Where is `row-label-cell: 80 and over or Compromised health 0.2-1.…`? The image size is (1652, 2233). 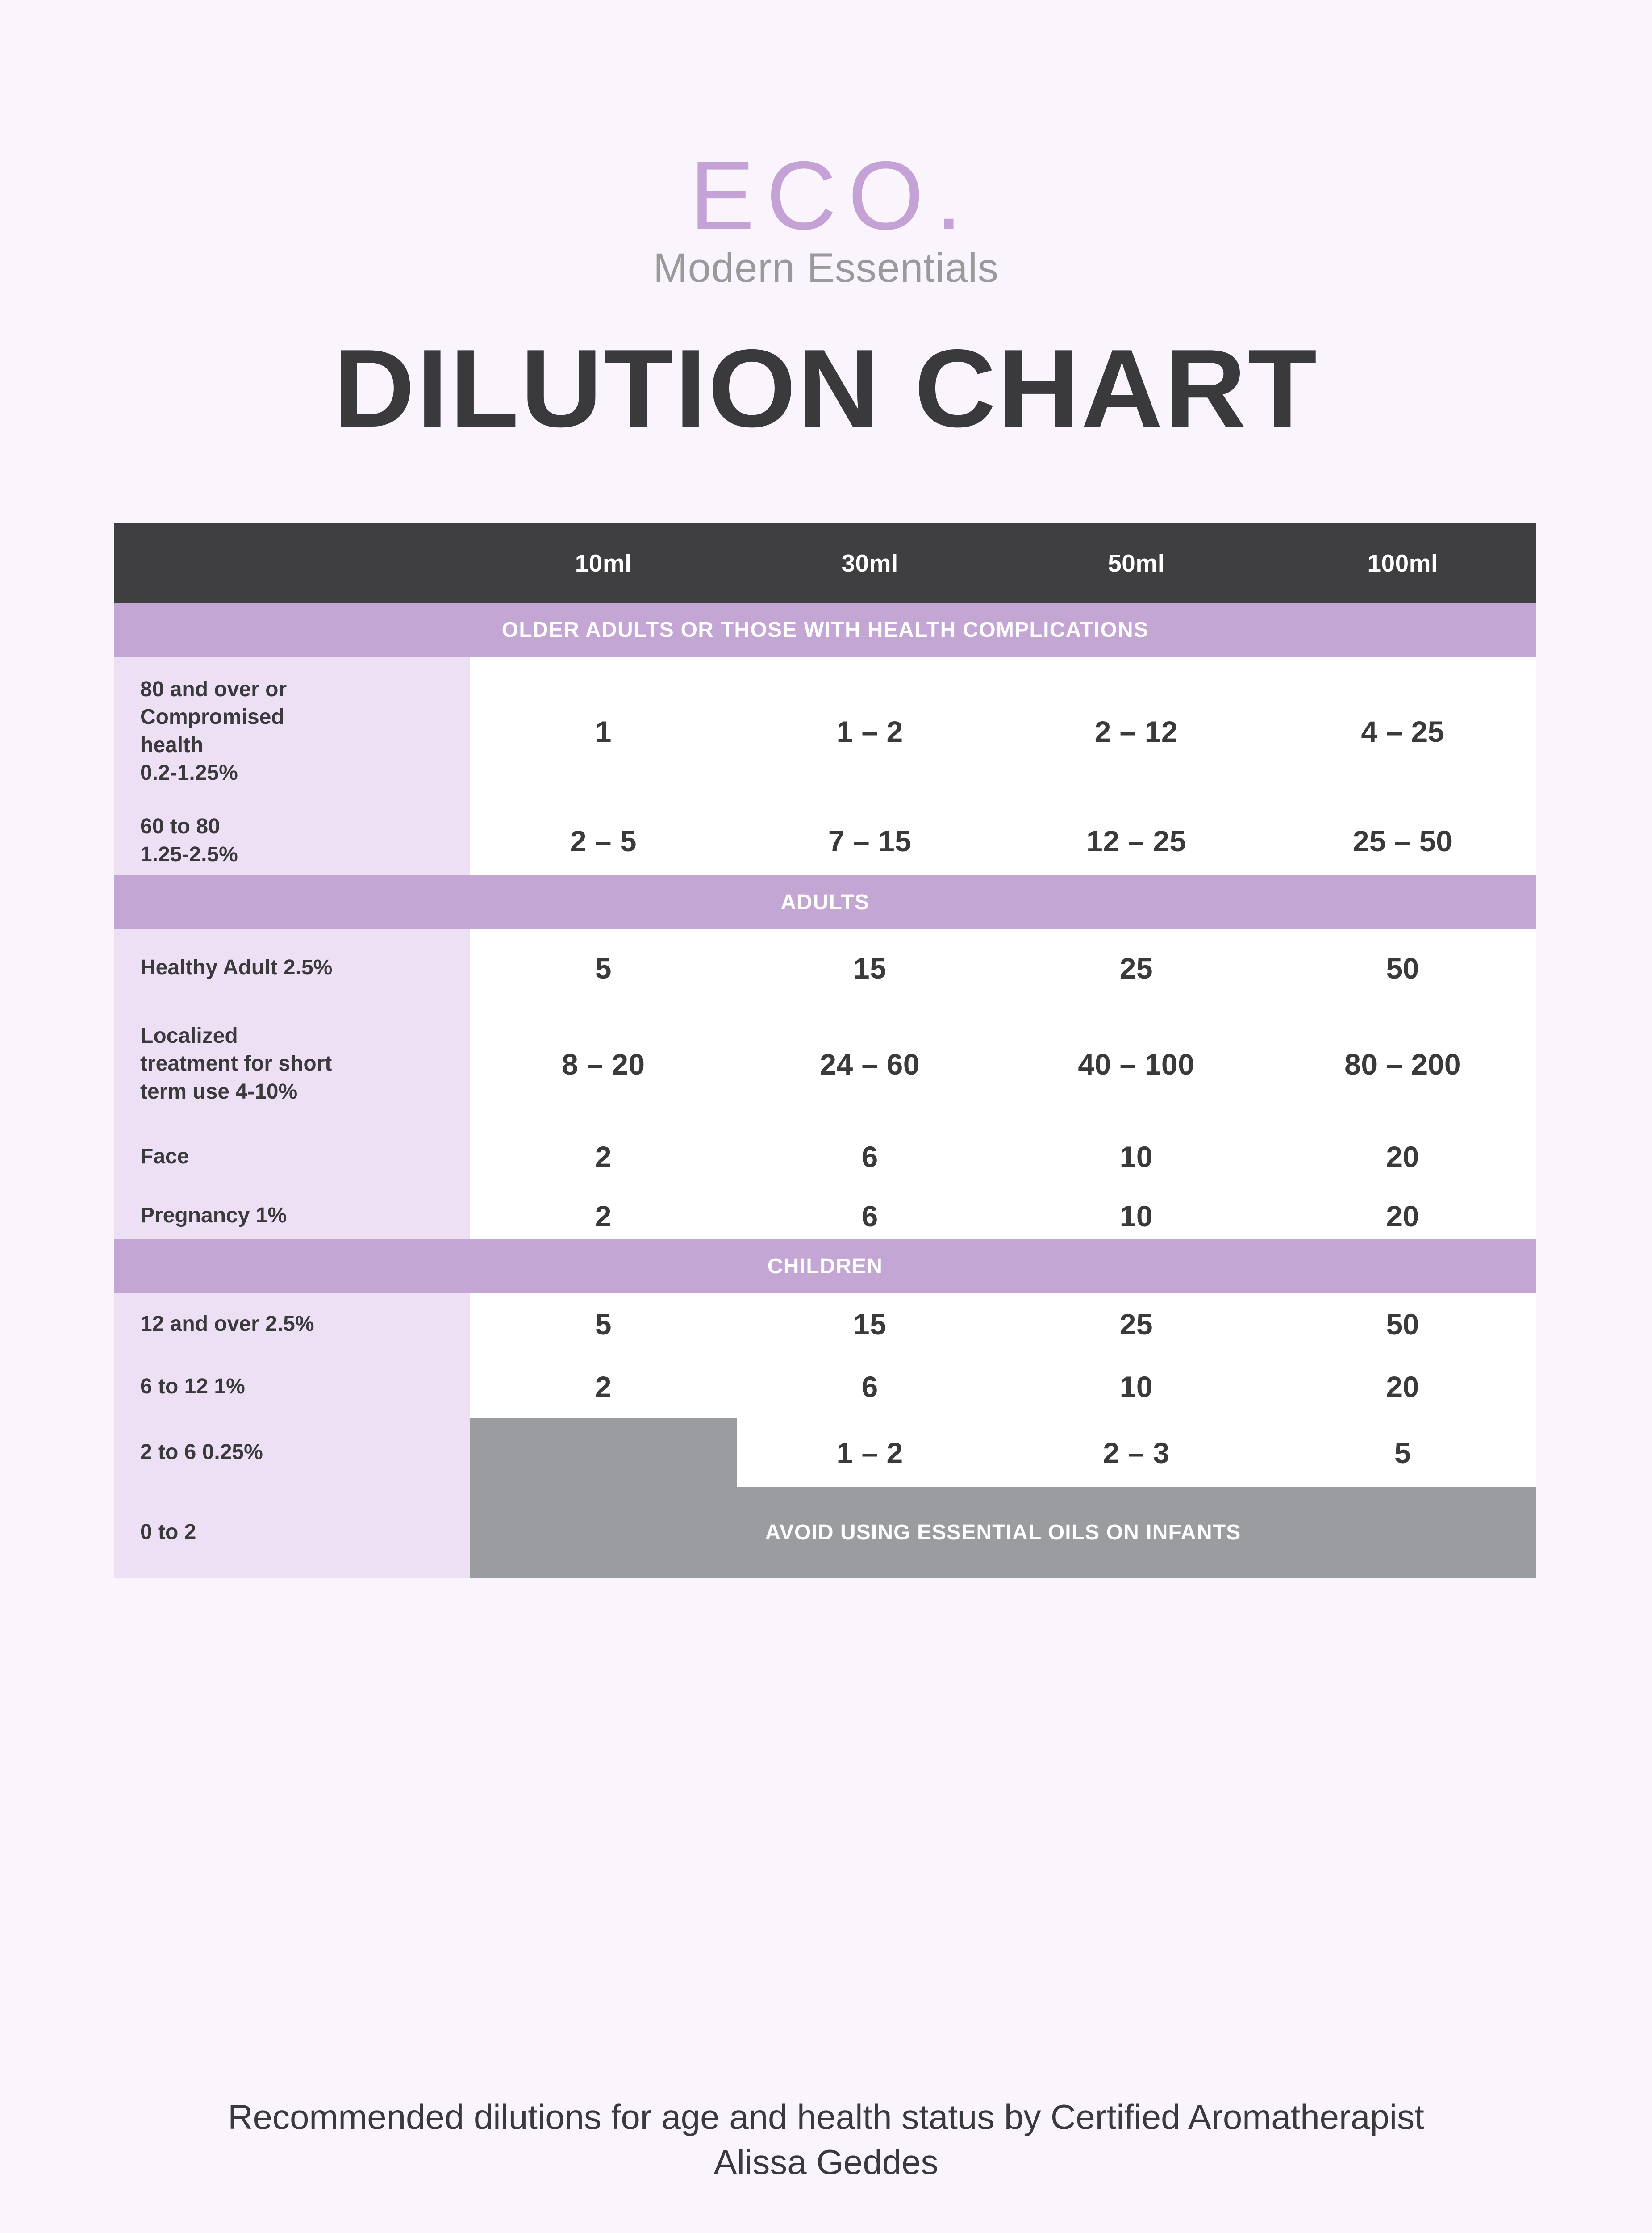
row-label-cell: 80 and over or Compromised health 0.2-1.… is located at coordinates (292, 731).